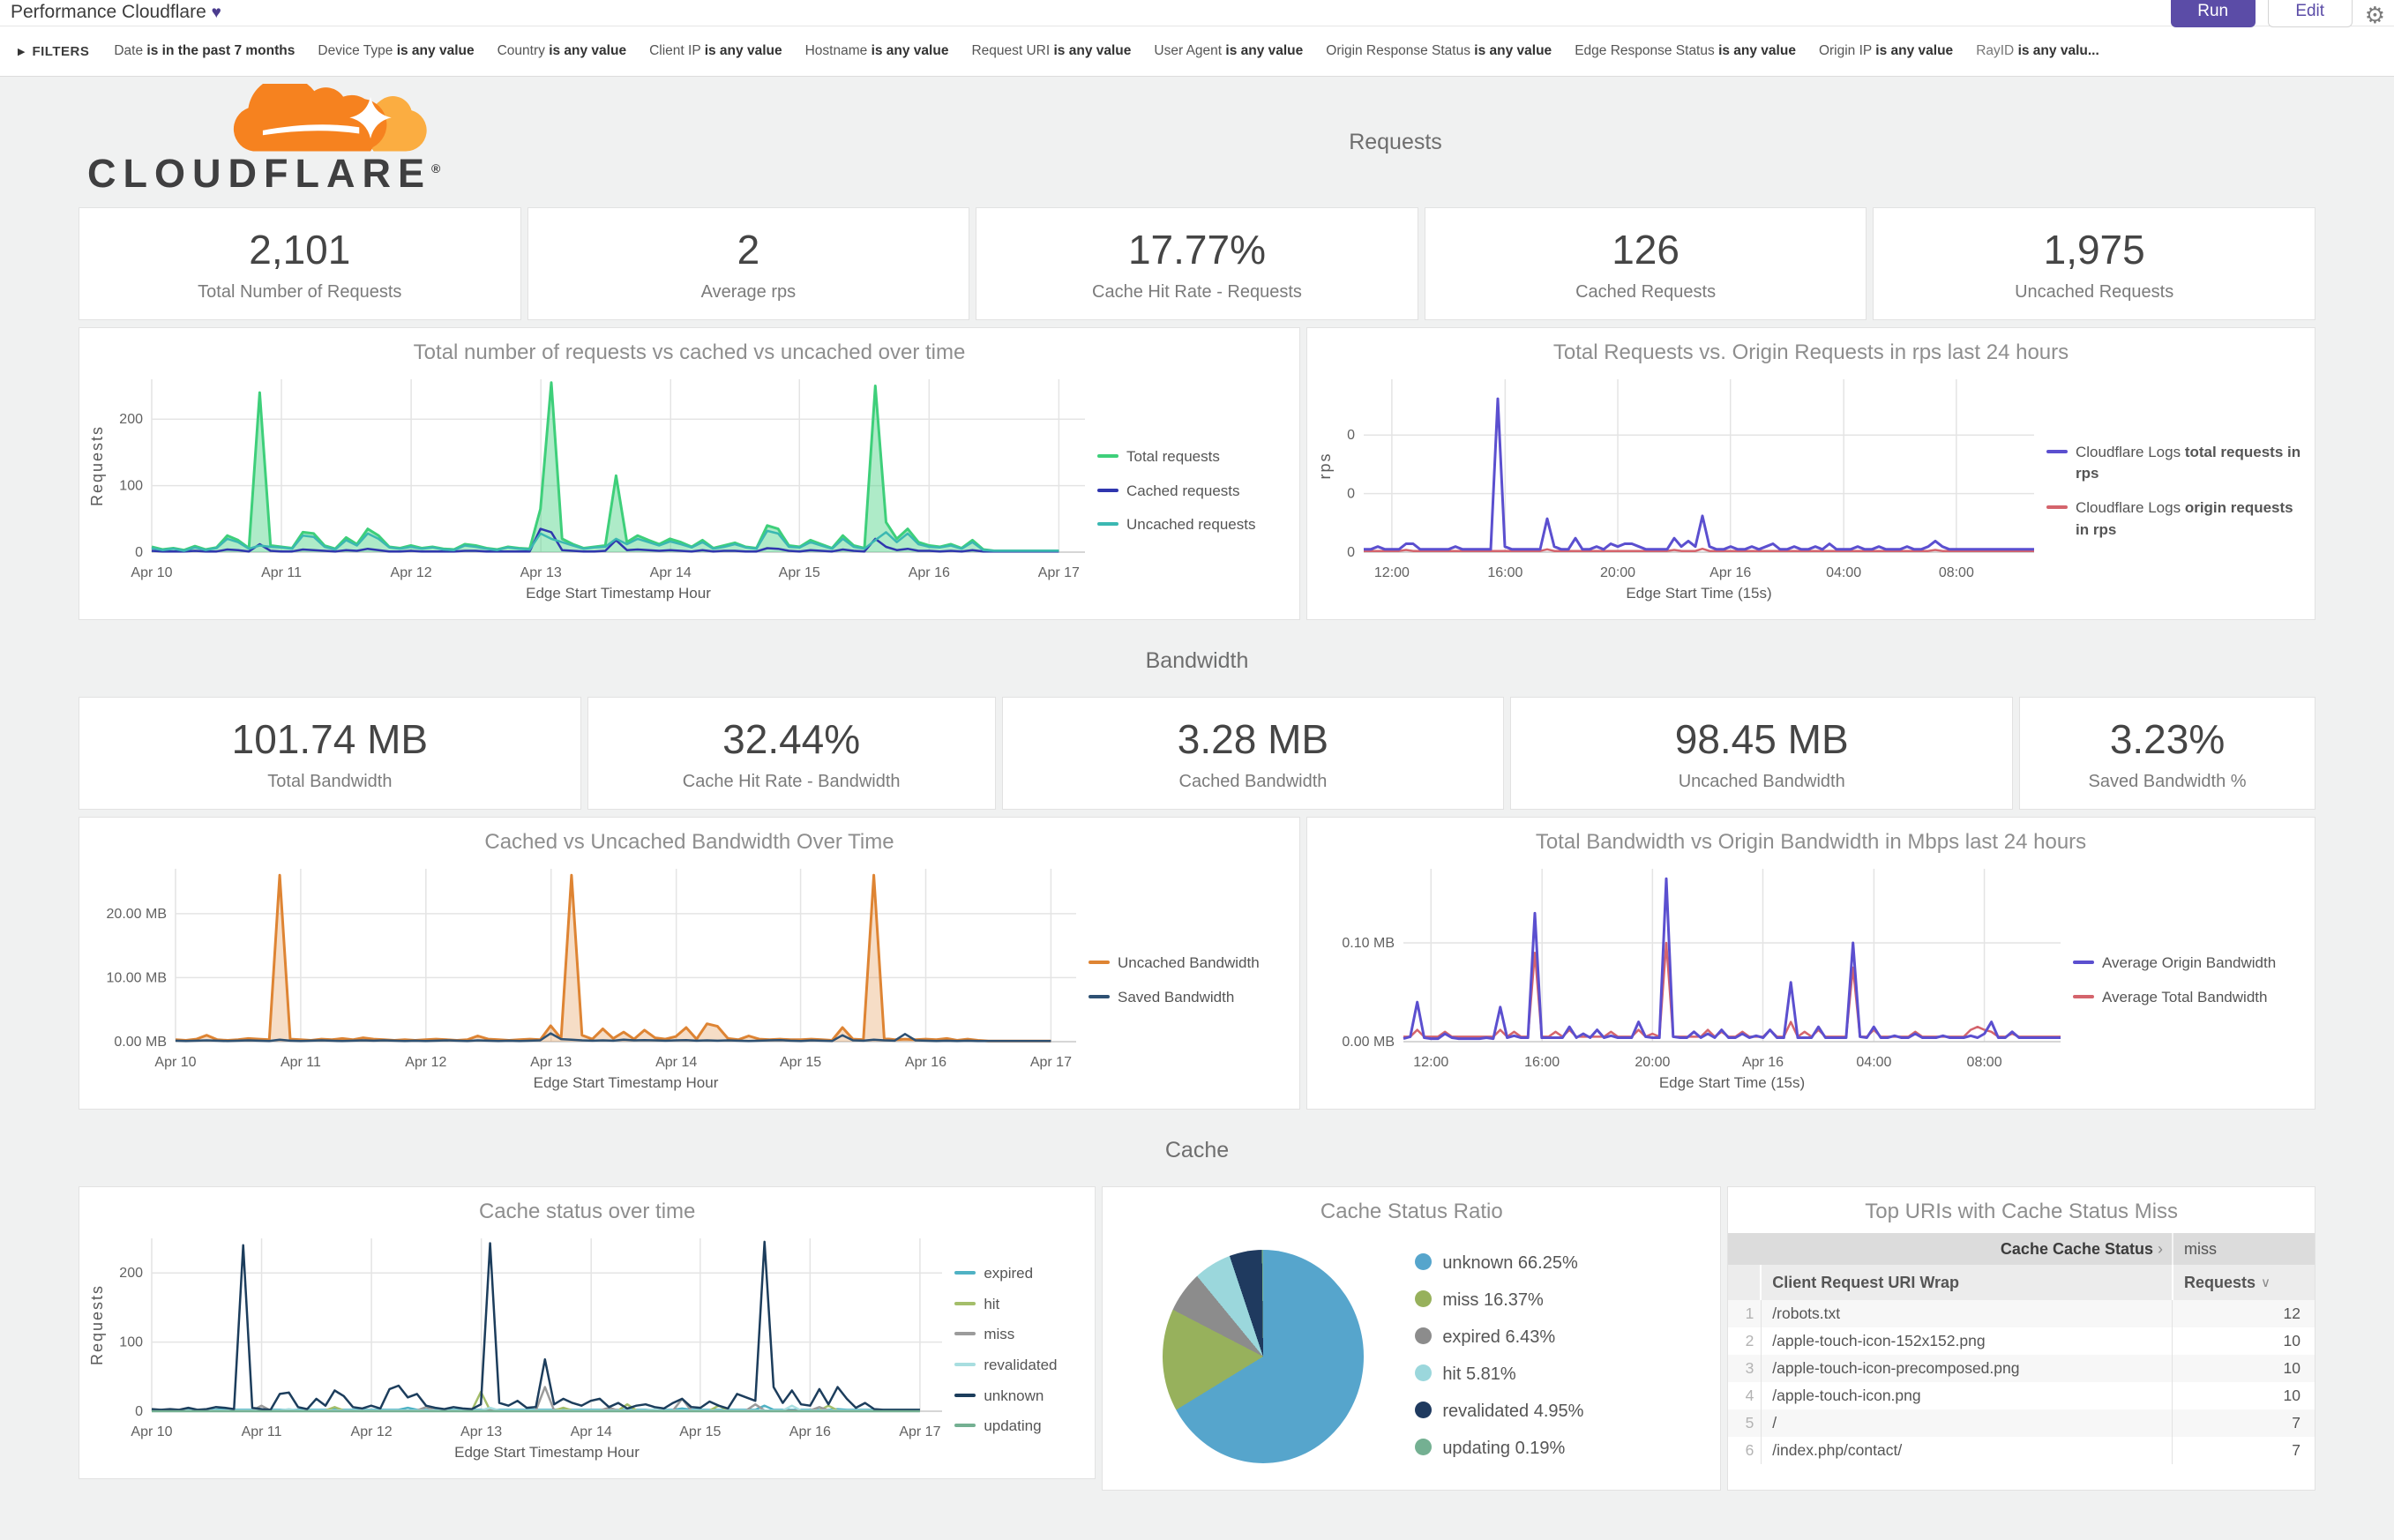 The height and width of the screenshot is (1540, 2394). Describe the element at coordinates (1051, 50) in the screenshot. I see `filter-item-request-uri: Request URI is any value` at that location.